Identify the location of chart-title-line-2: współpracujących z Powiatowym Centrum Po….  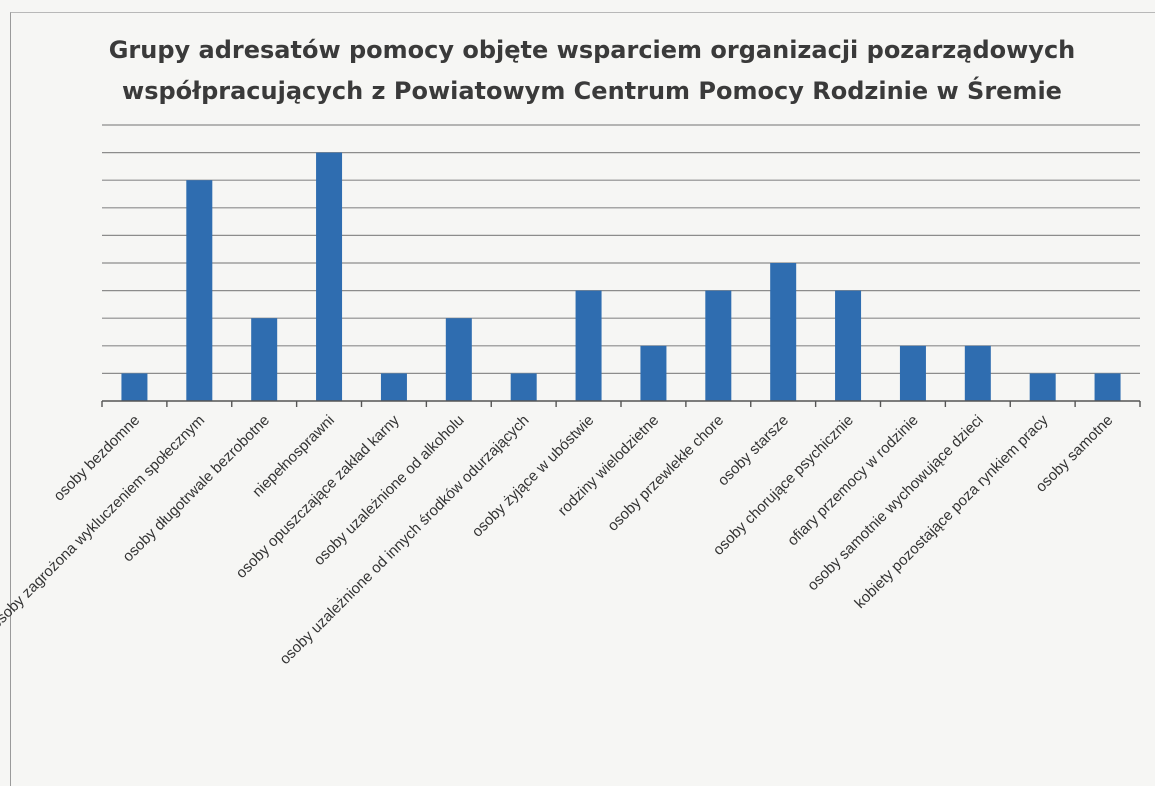
(592, 90).